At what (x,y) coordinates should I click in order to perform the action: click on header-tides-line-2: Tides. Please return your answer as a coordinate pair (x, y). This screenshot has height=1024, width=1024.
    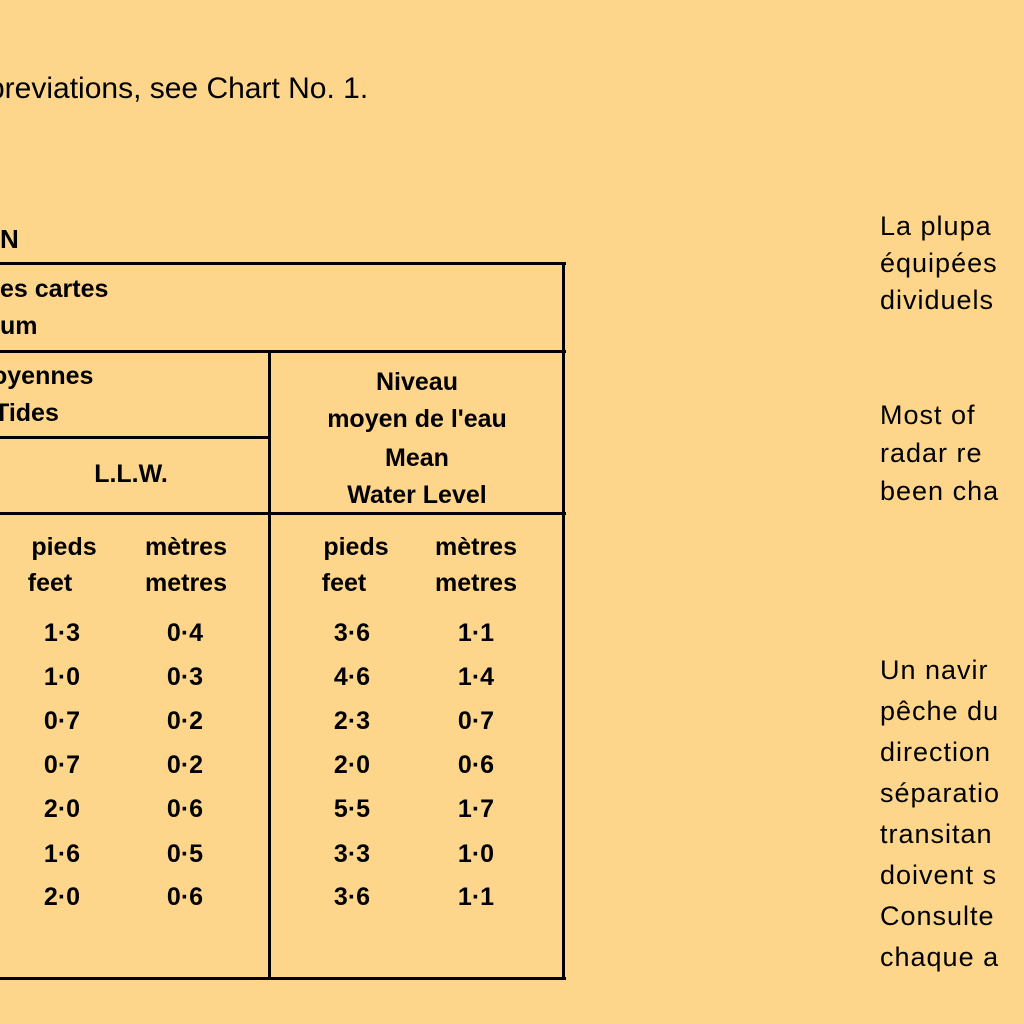
    Looking at the image, I should click on (29, 413).